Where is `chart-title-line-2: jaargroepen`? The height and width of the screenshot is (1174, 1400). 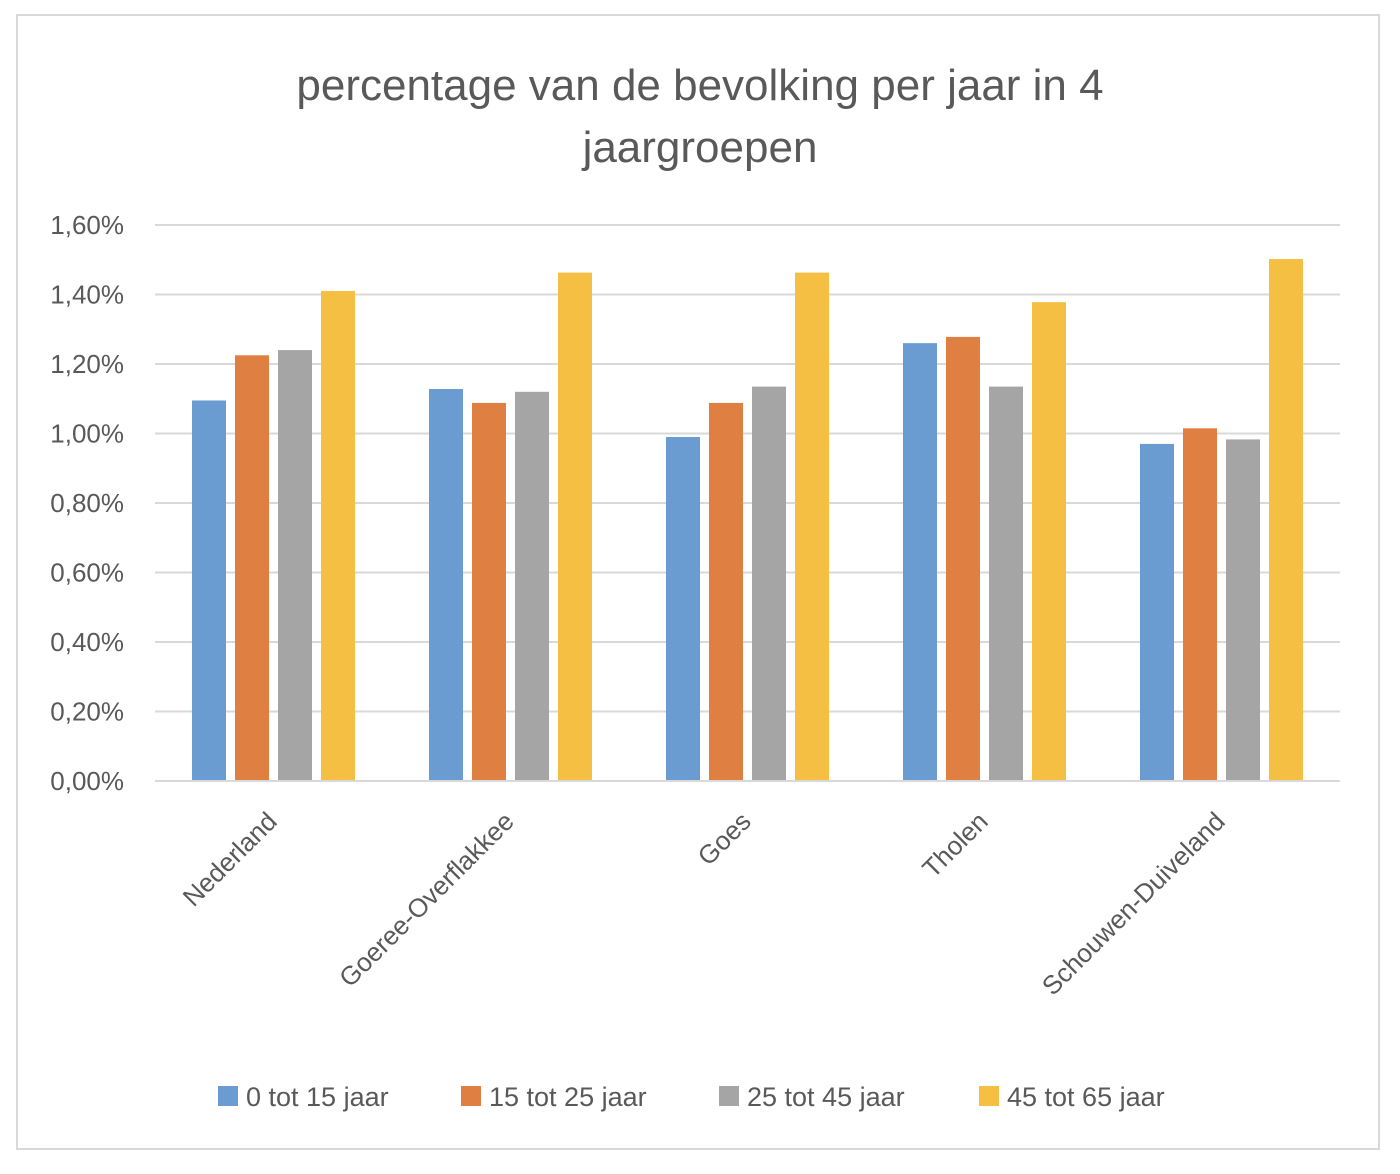 chart-title-line-2: jaargroepen is located at coordinates (699, 147).